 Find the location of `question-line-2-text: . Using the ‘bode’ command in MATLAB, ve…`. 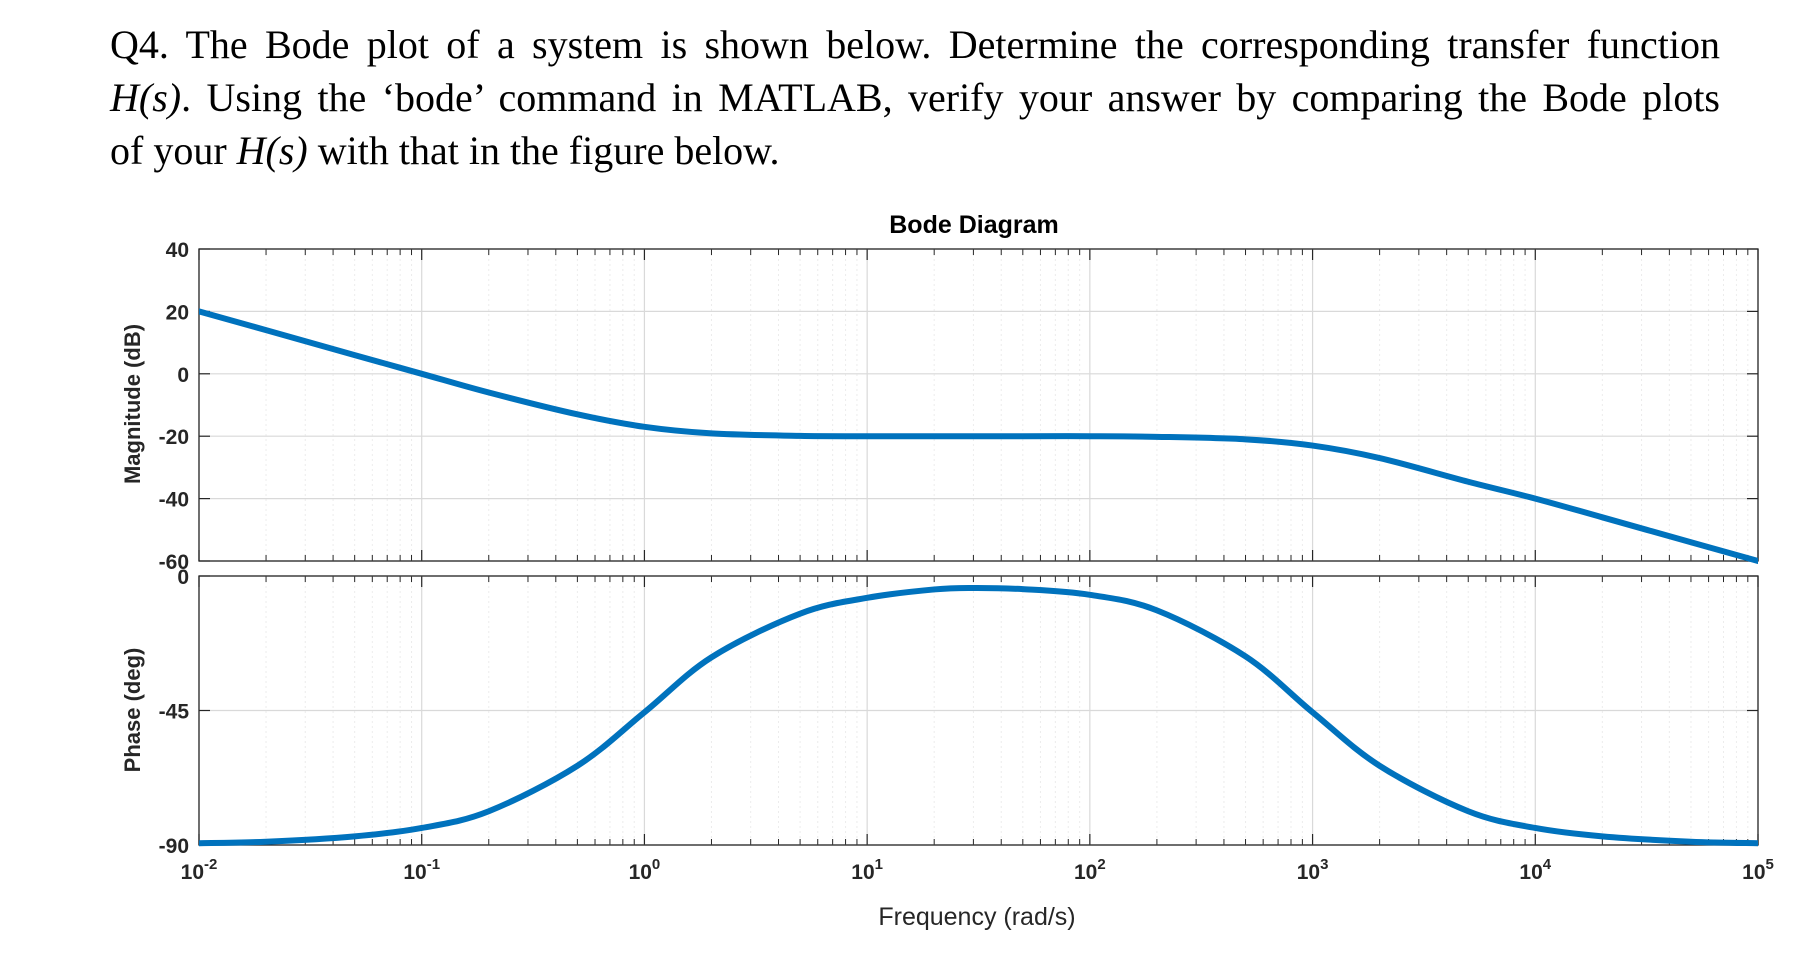

question-line-2-text: . Using the ‘bode’ command in MATLAB, ve… is located at coordinates (950, 97).